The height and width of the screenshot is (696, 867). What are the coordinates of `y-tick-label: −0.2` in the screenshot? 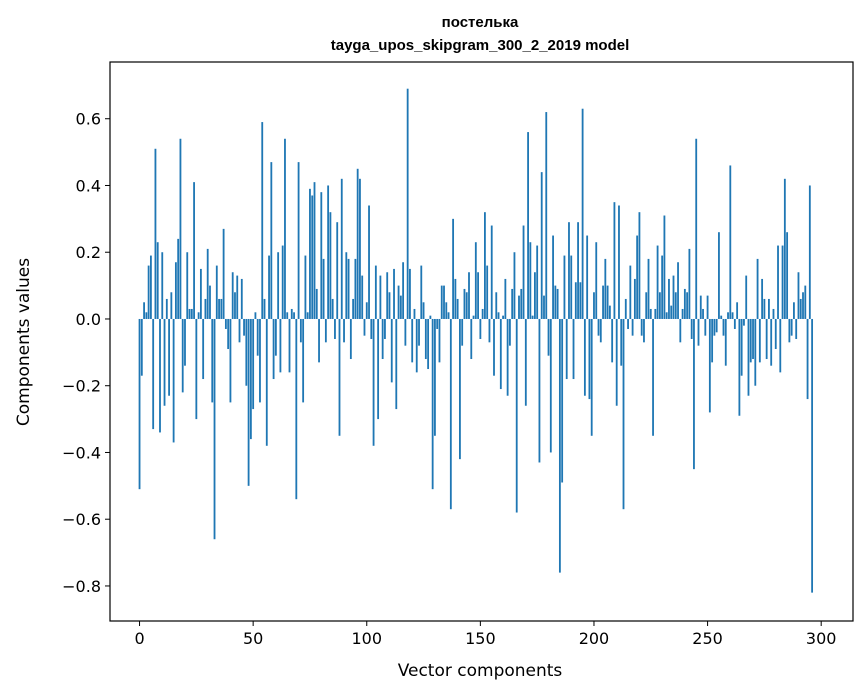 It's located at (81, 386).